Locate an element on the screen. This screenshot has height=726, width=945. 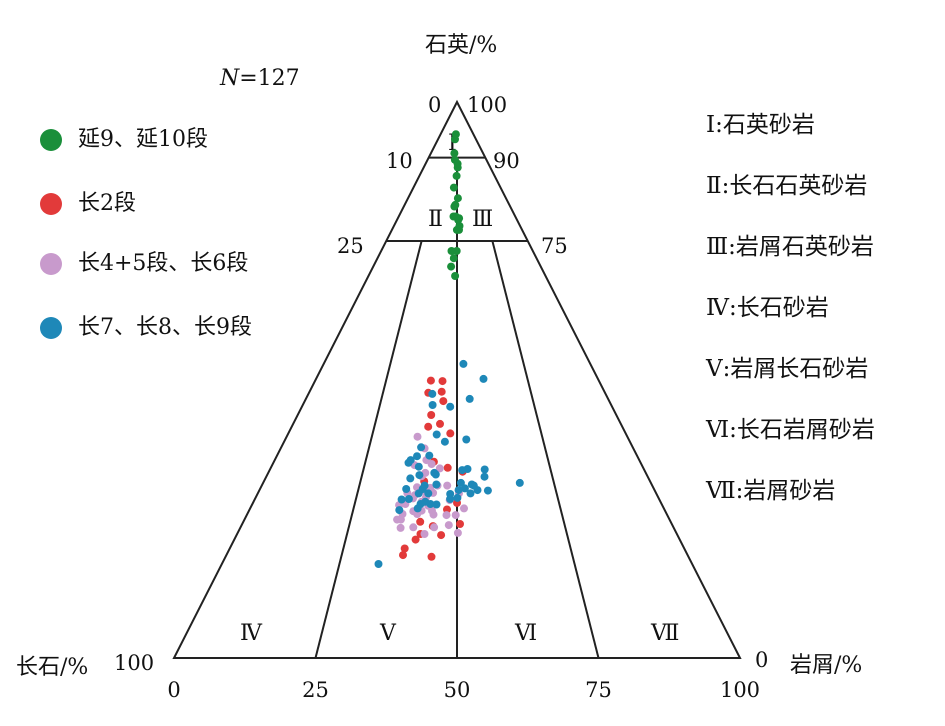
legend-marker-chang789 is located at coordinates (51, 328).